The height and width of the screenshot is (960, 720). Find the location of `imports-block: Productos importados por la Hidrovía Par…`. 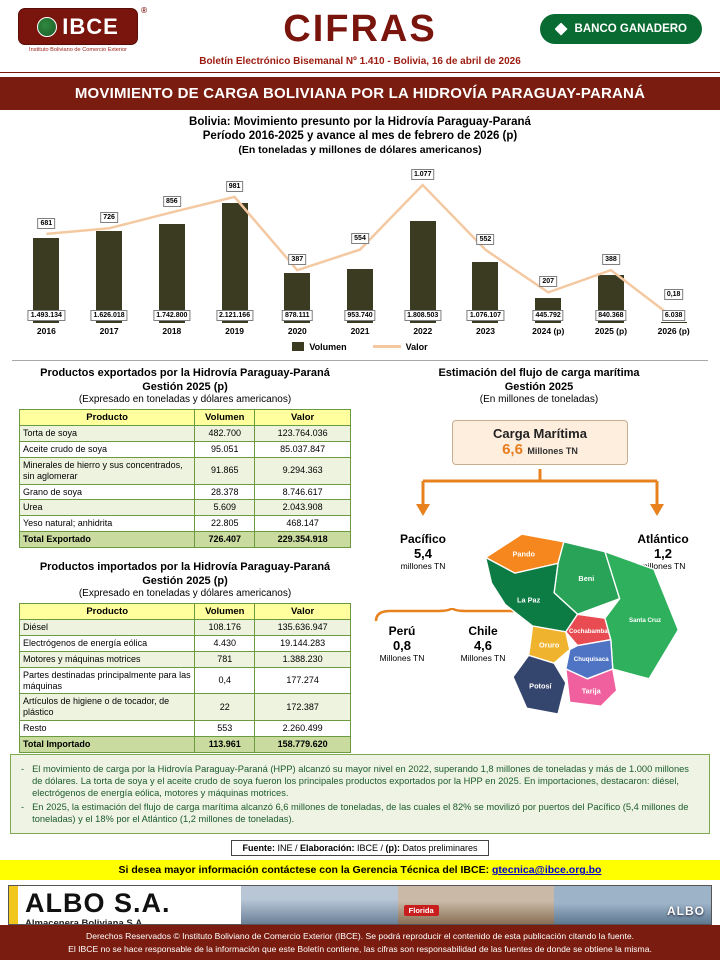

imports-block: Productos importados por la Hidrovía Par… is located at coordinates (185, 656).